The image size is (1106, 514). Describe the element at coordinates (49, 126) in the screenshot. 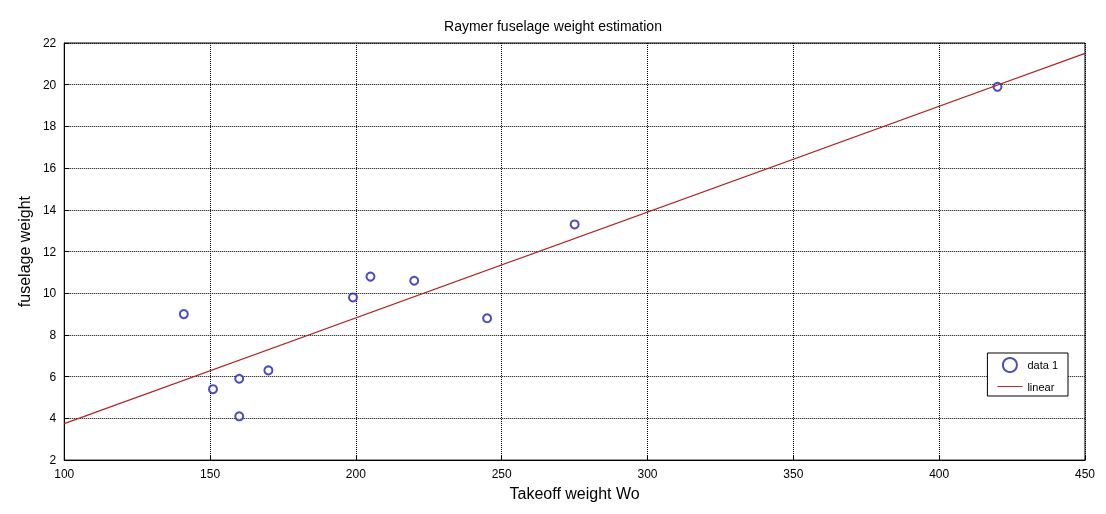

I see `y-tick-label: 18` at that location.